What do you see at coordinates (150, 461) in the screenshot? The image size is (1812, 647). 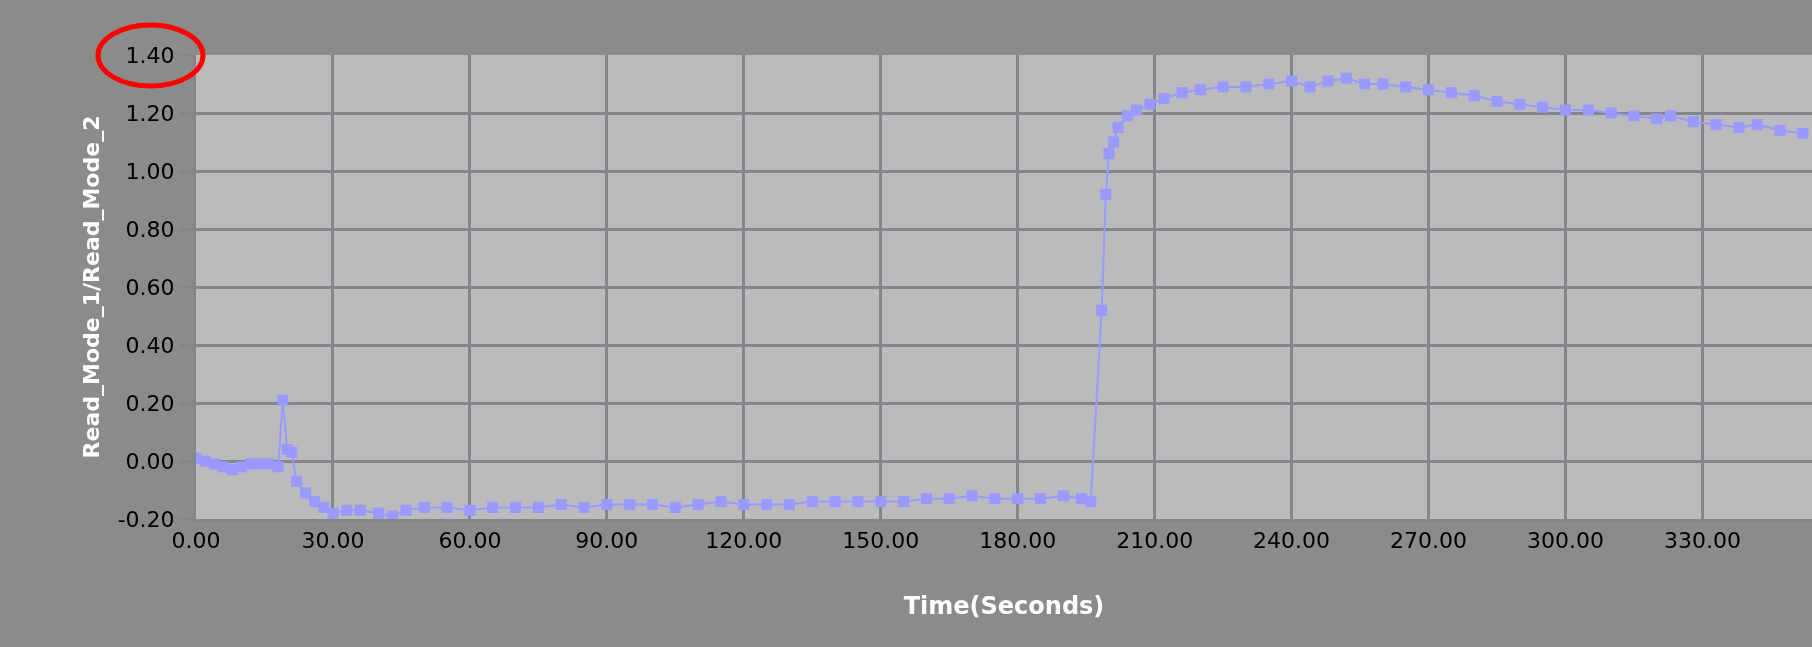 I see `y-tick-label: 0.00` at bounding box center [150, 461].